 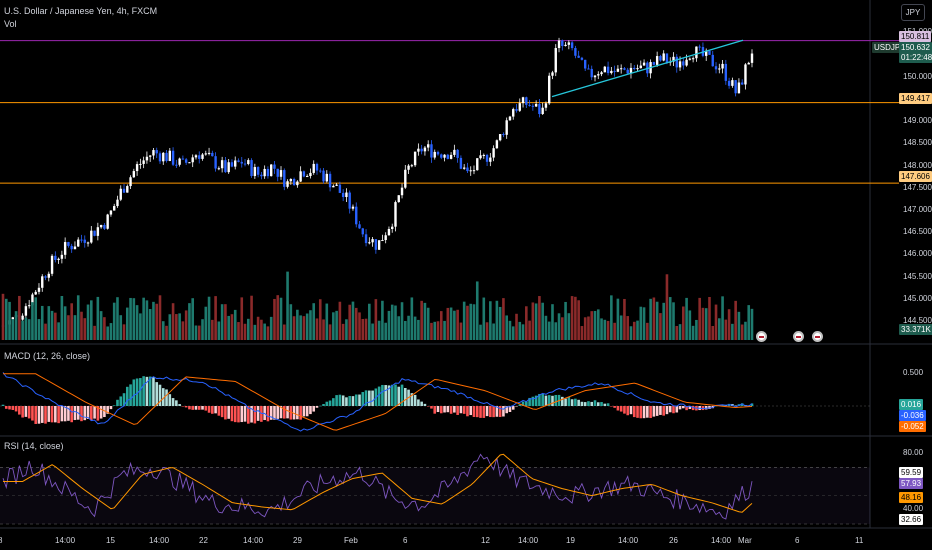 What do you see at coordinates (911, 519) in the screenshot?
I see `rsi-lower-tag: 32.66` at bounding box center [911, 519].